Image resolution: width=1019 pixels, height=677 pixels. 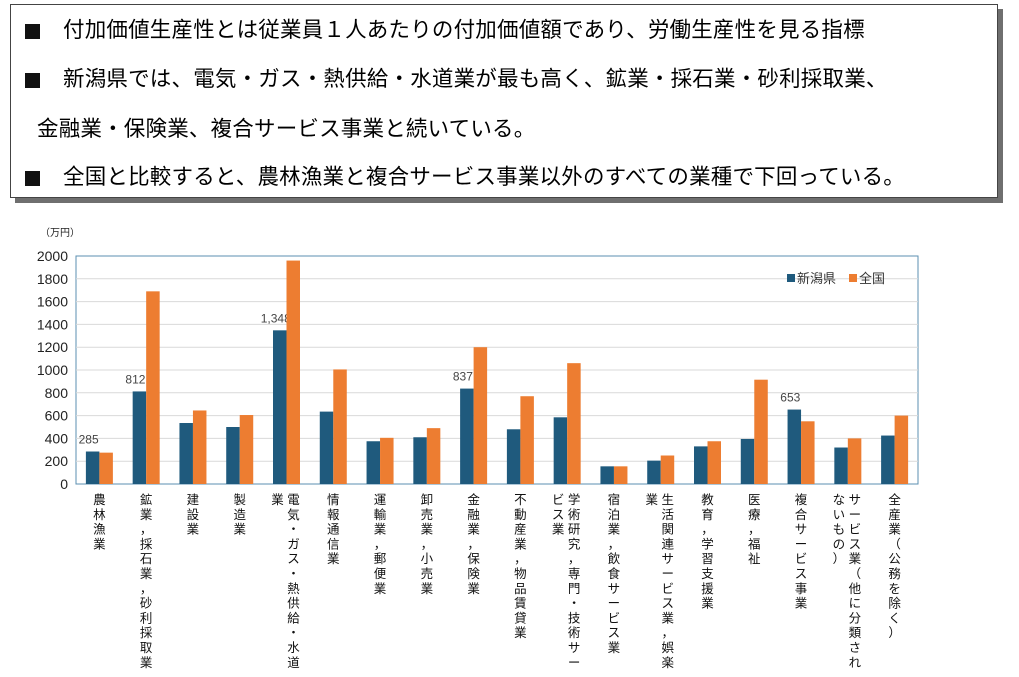 I want to click on summary-text-3: 金融業・保険業、複合サービス事業と続いている。, so click(x=286, y=129).